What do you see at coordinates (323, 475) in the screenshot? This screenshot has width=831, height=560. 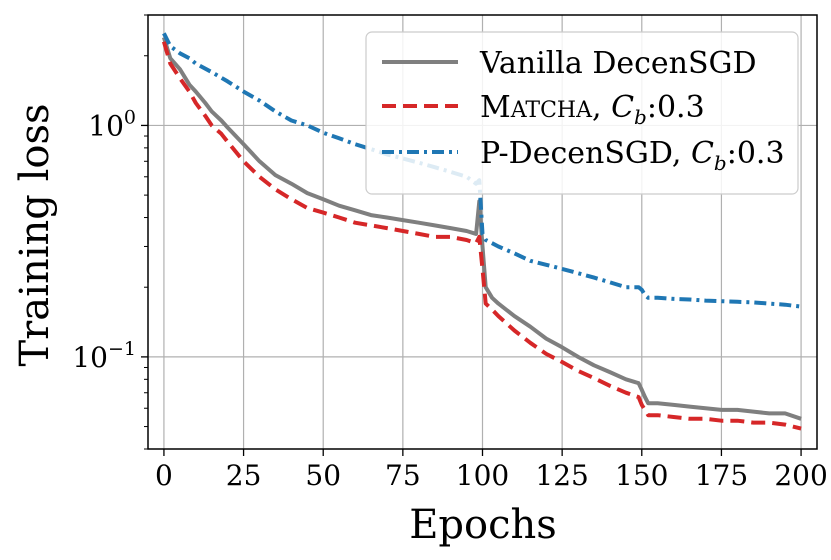 I see `x-tick-label: 50` at bounding box center [323, 475].